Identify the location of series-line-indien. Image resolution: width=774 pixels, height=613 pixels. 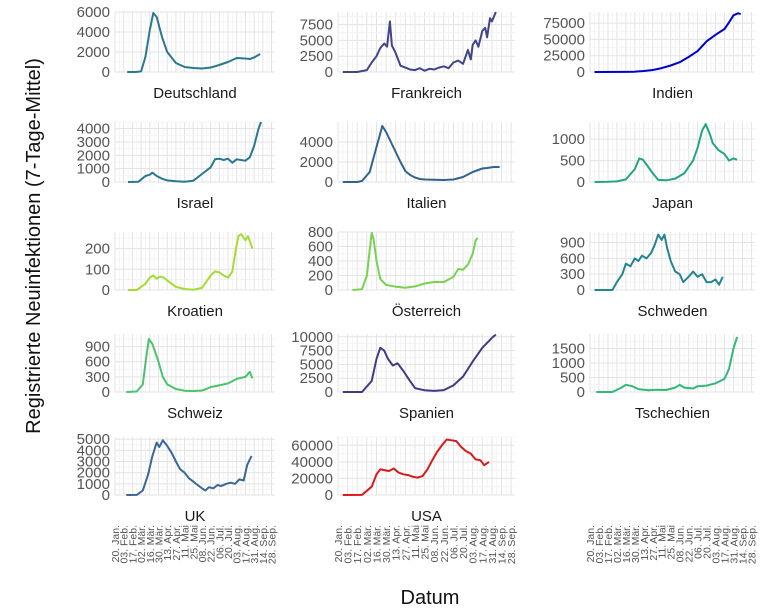
(667, 42).